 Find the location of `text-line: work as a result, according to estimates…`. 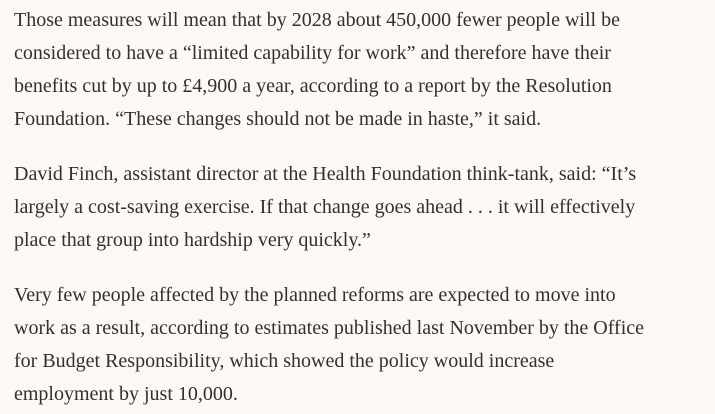

text-line: work as a result, according to estimates… is located at coordinates (329, 328).